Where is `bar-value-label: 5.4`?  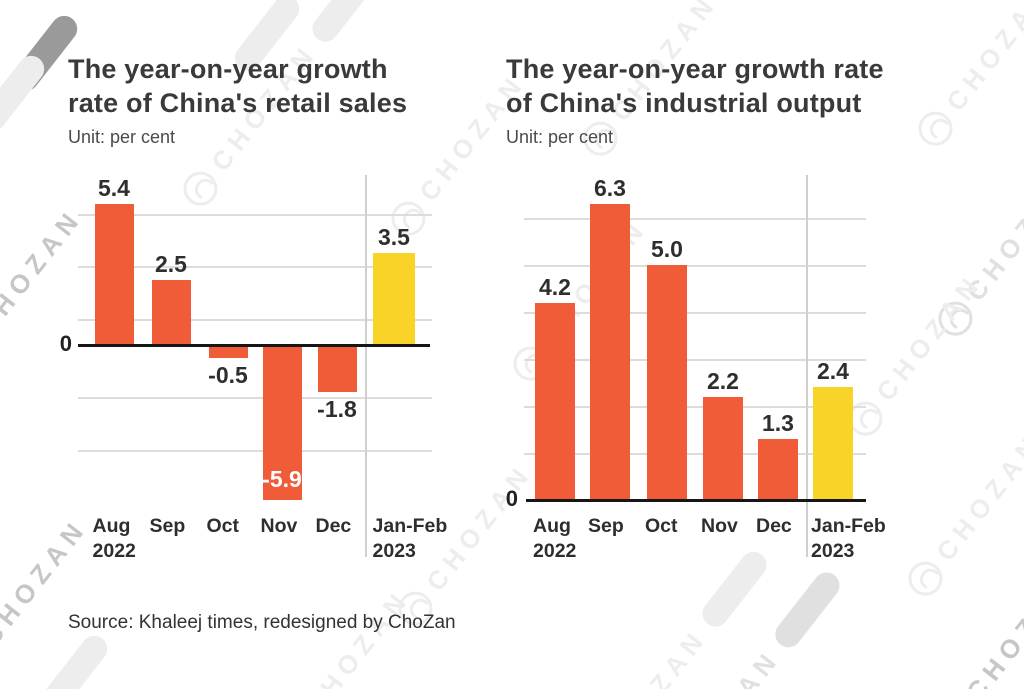 bar-value-label: 5.4 is located at coordinates (114, 187).